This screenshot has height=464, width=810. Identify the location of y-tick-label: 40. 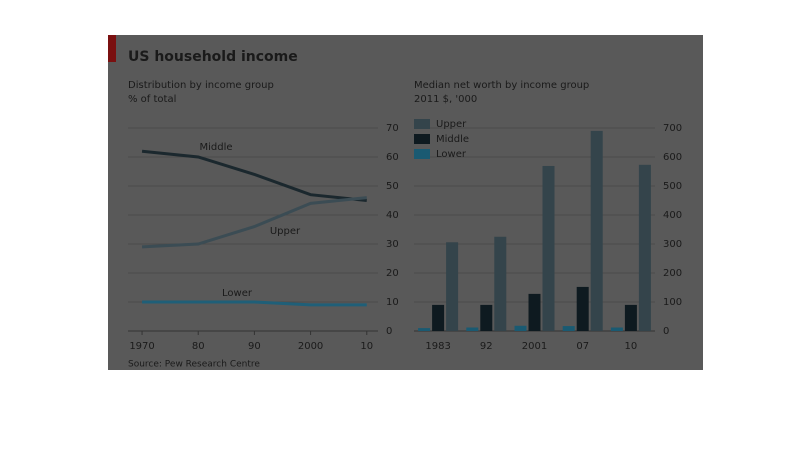
(392, 215).